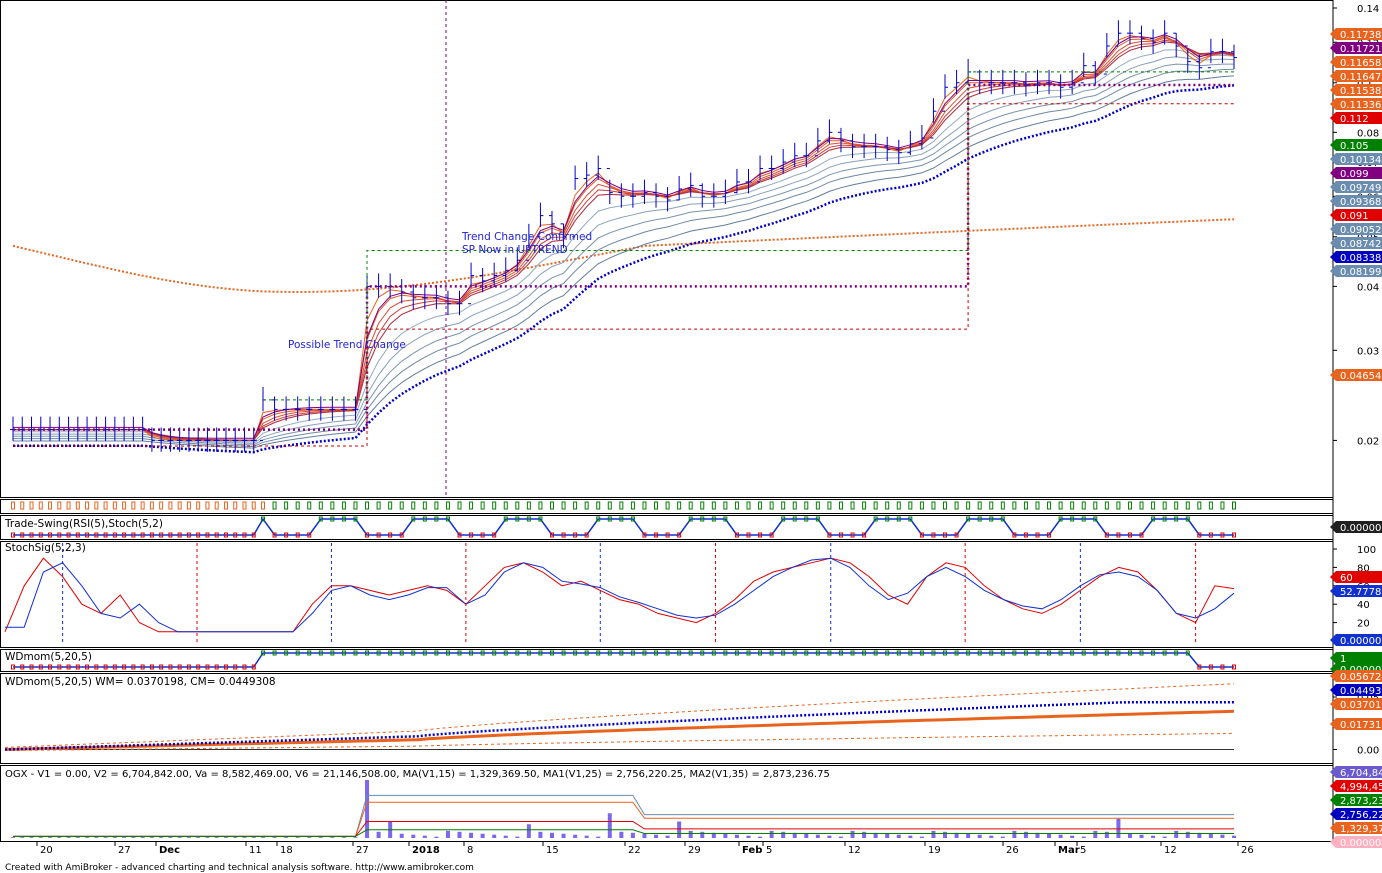  Describe the element at coordinates (619, 741) in the screenshot. I see `wdmom-lower-band` at that location.